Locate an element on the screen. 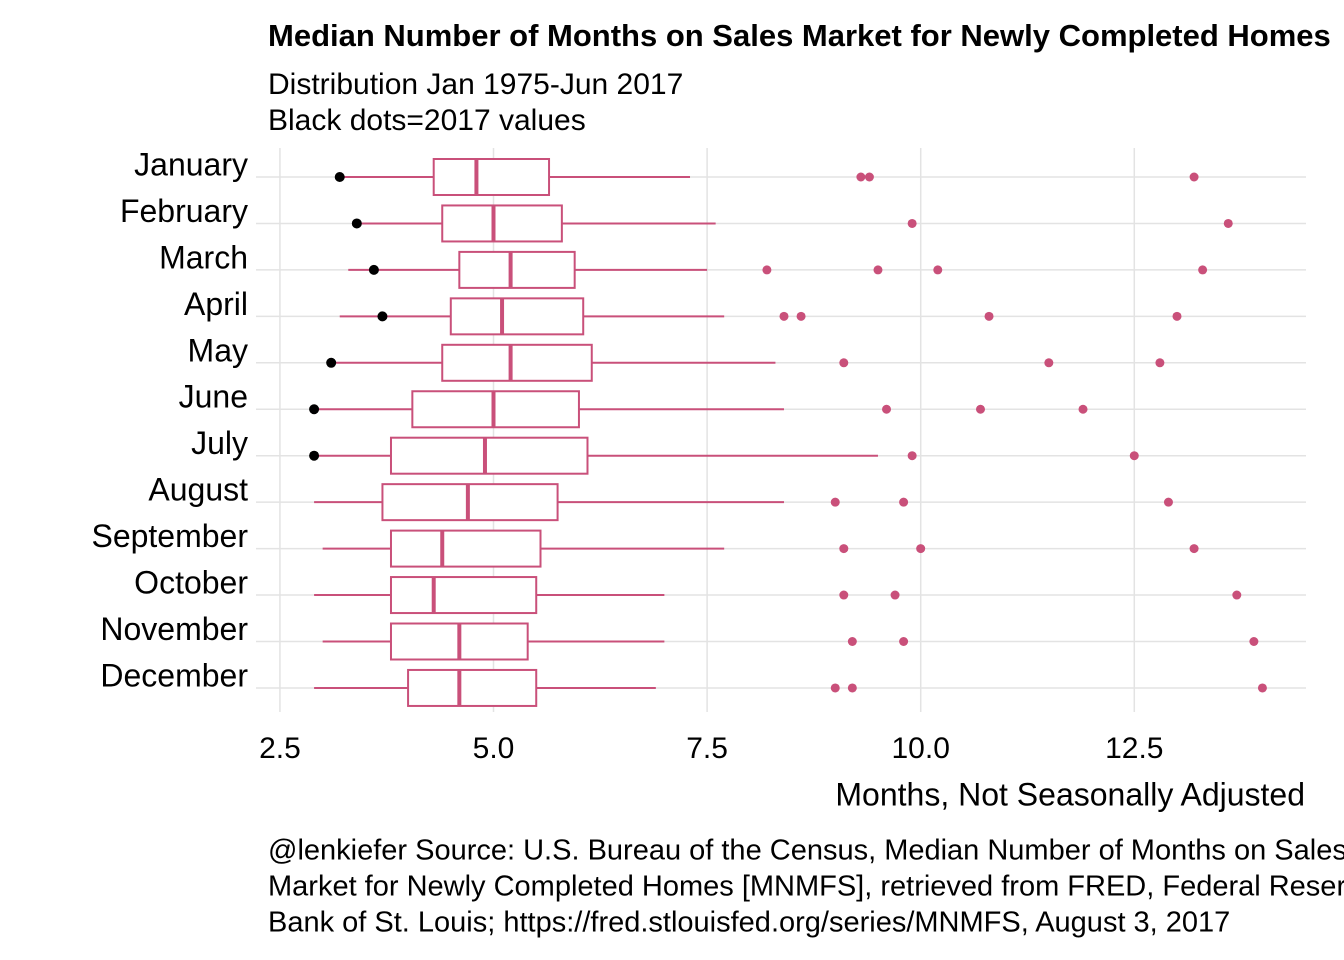 This screenshot has height=960, width=1344. x-tick-label: 7.5 is located at coordinates (707, 748).